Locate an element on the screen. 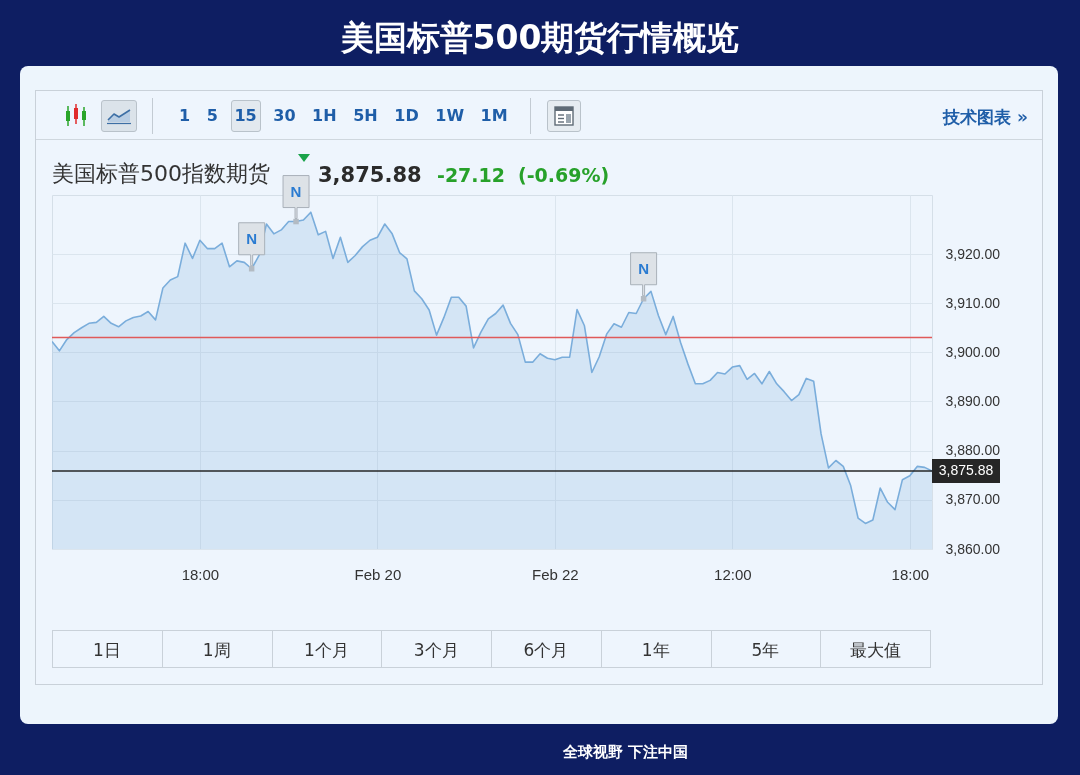 This screenshot has width=1080, height=775. x-tick-label: 12:00 is located at coordinates (733, 574).